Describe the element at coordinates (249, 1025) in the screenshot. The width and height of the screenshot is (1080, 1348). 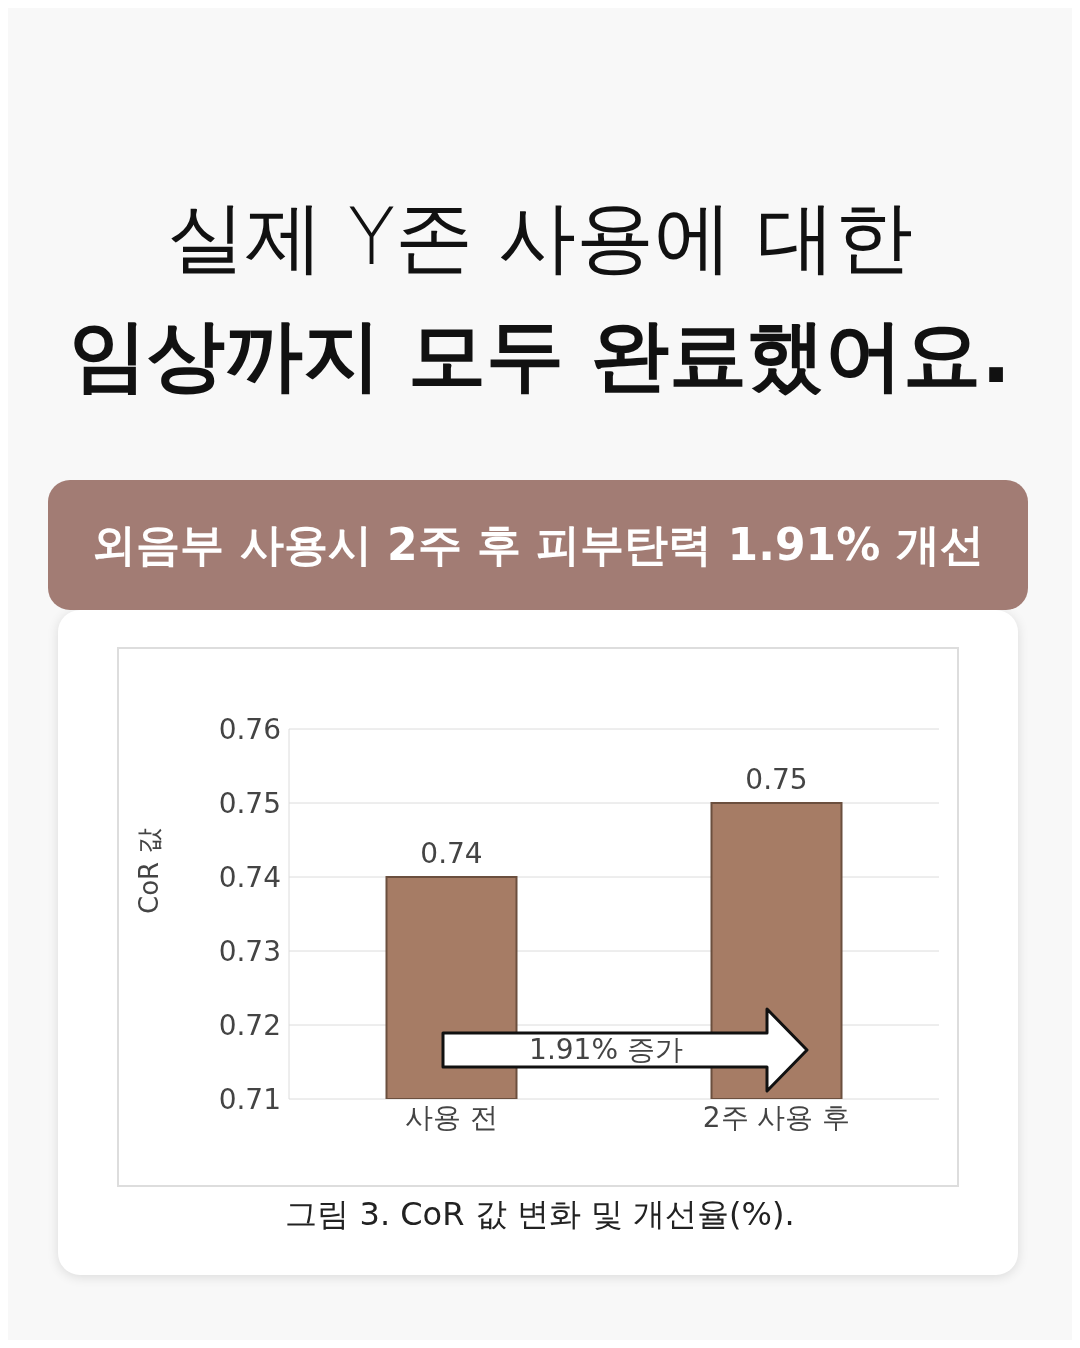
I see `y-tick-label: 0.72` at that location.